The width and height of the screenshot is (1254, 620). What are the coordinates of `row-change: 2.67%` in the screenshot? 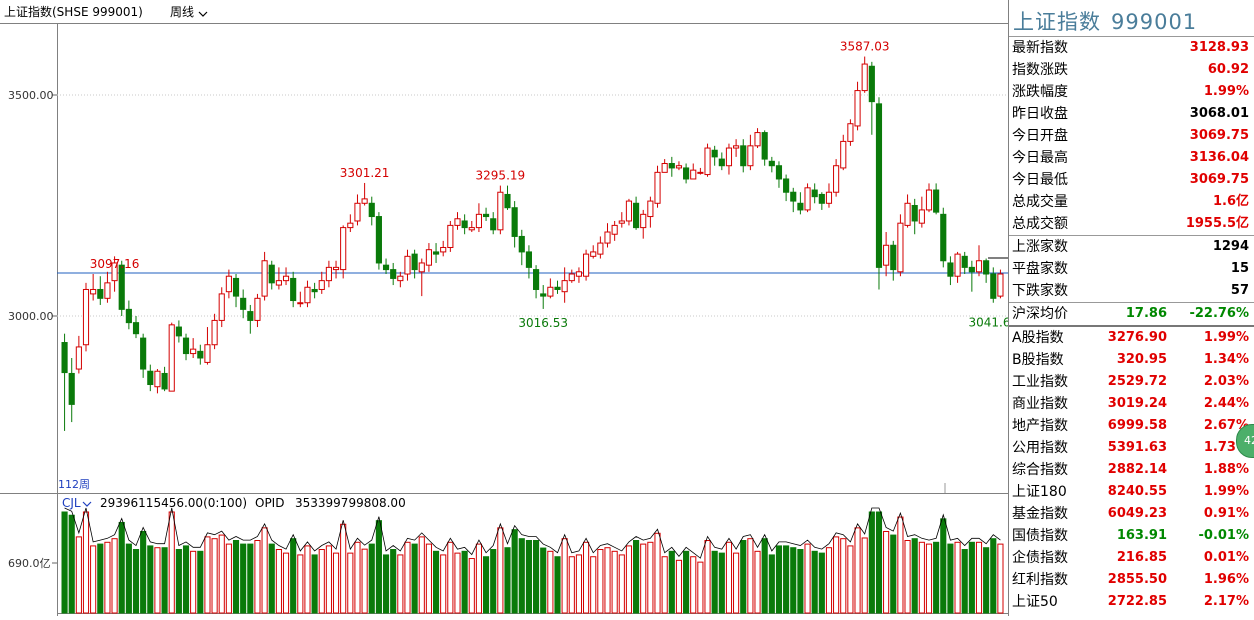 It's located at (1226, 425).